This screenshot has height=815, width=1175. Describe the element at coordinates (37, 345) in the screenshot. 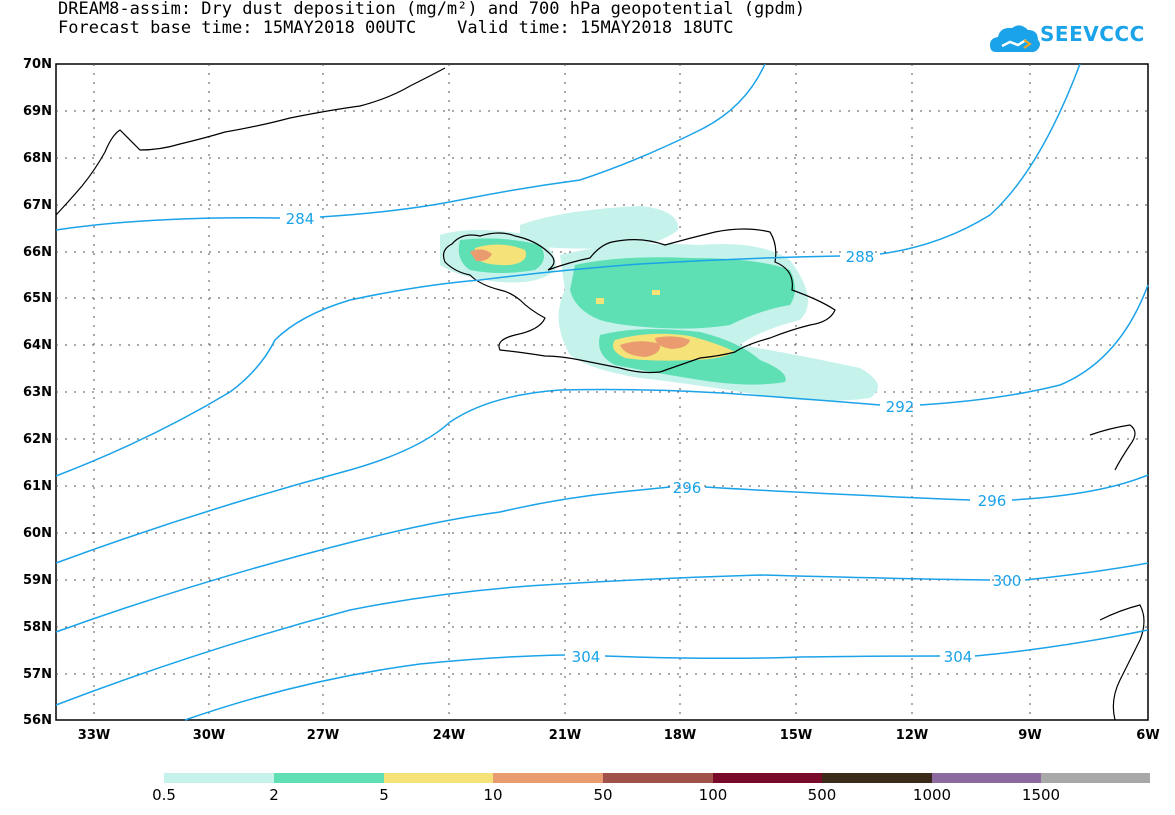

I see `lat-label: 64N` at that location.